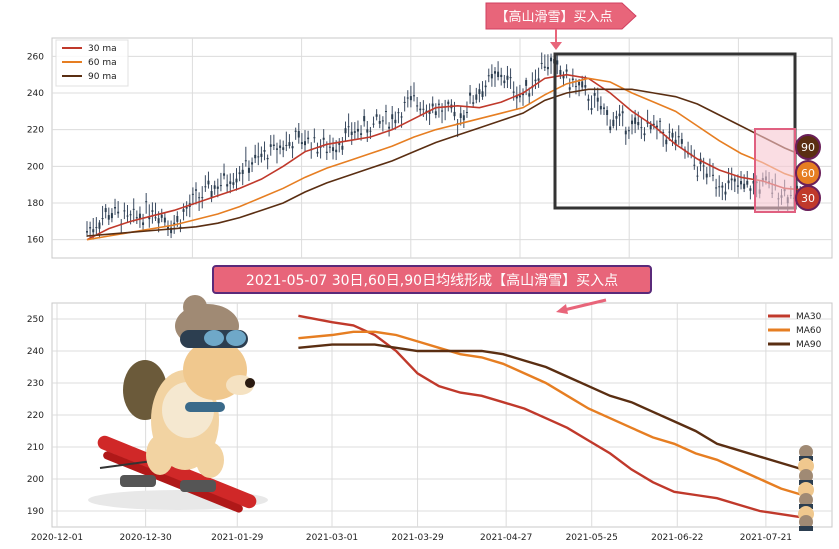 The width and height of the screenshot is (839, 549). I want to click on top-legend-label: 90 ma, so click(102, 77).